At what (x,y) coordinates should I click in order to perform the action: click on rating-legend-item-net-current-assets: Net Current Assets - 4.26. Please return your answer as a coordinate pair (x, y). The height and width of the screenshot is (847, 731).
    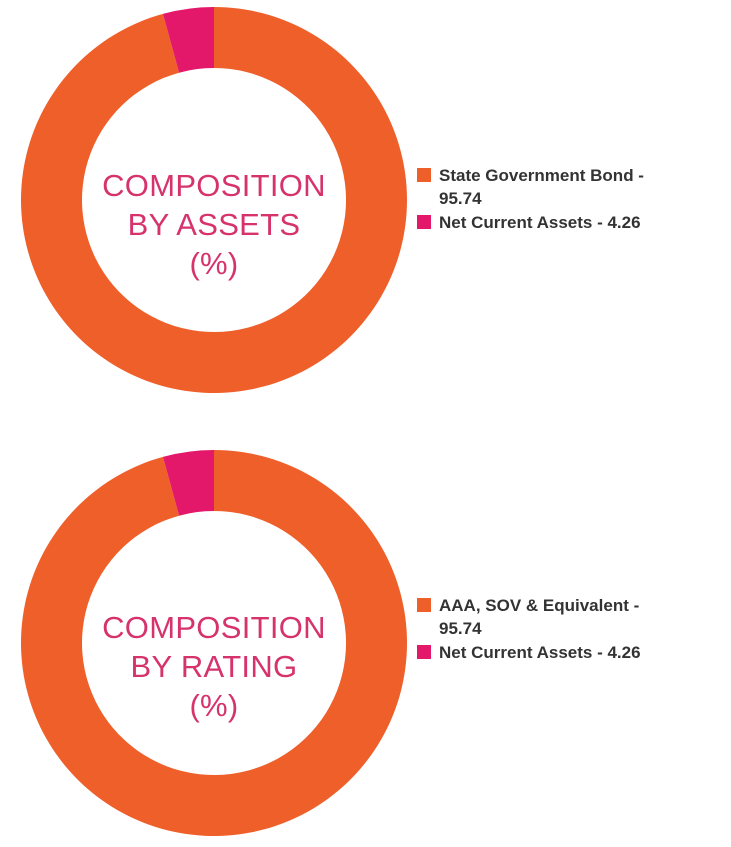
    Looking at the image, I should click on (543, 652).